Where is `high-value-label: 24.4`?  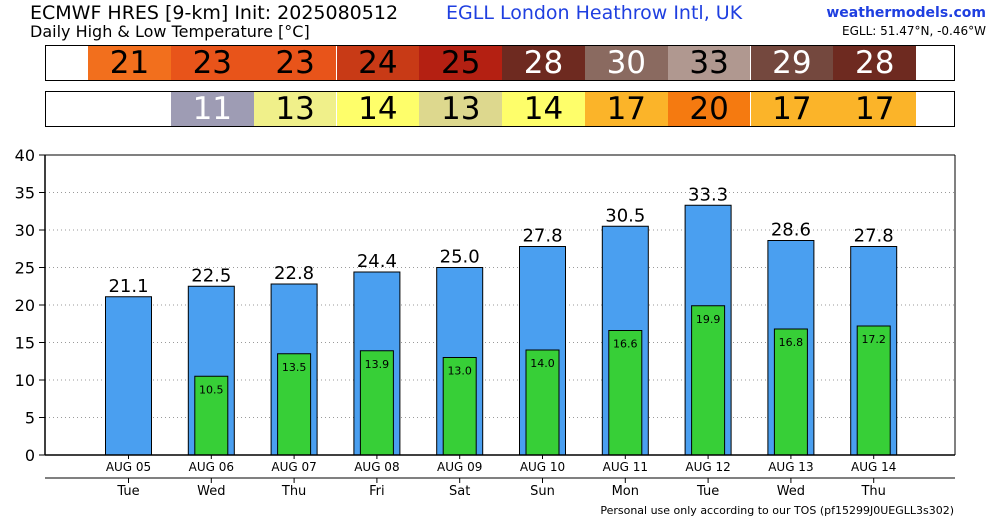
high-value-label: 24.4 is located at coordinates (377, 261).